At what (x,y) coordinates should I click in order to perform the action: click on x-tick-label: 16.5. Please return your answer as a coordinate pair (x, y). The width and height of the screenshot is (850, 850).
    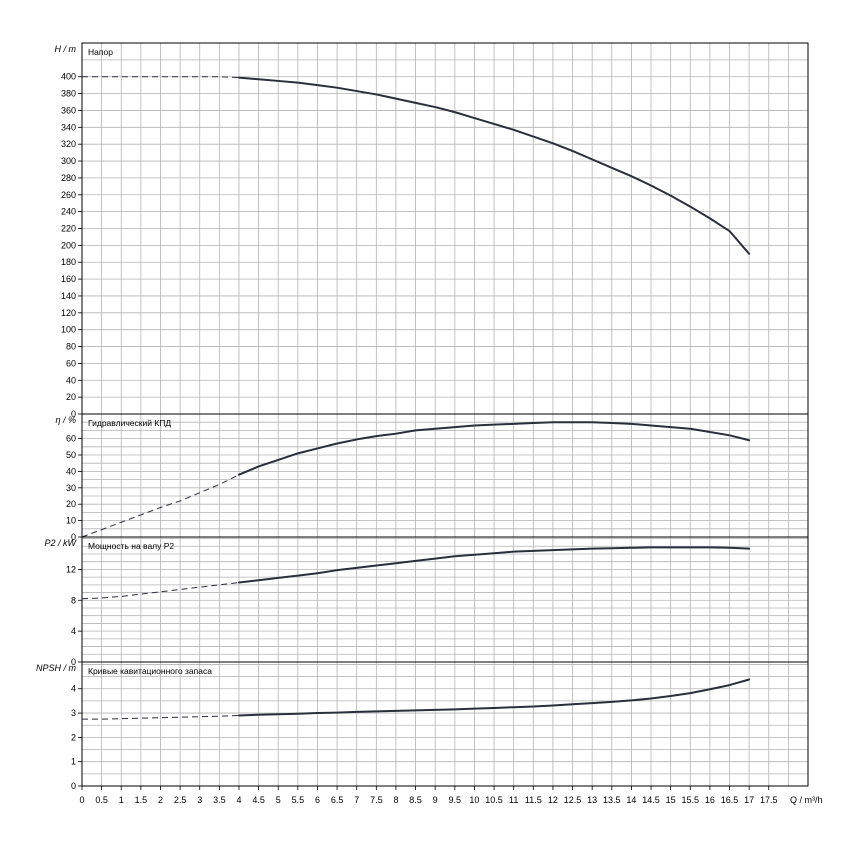
    Looking at the image, I should click on (730, 800).